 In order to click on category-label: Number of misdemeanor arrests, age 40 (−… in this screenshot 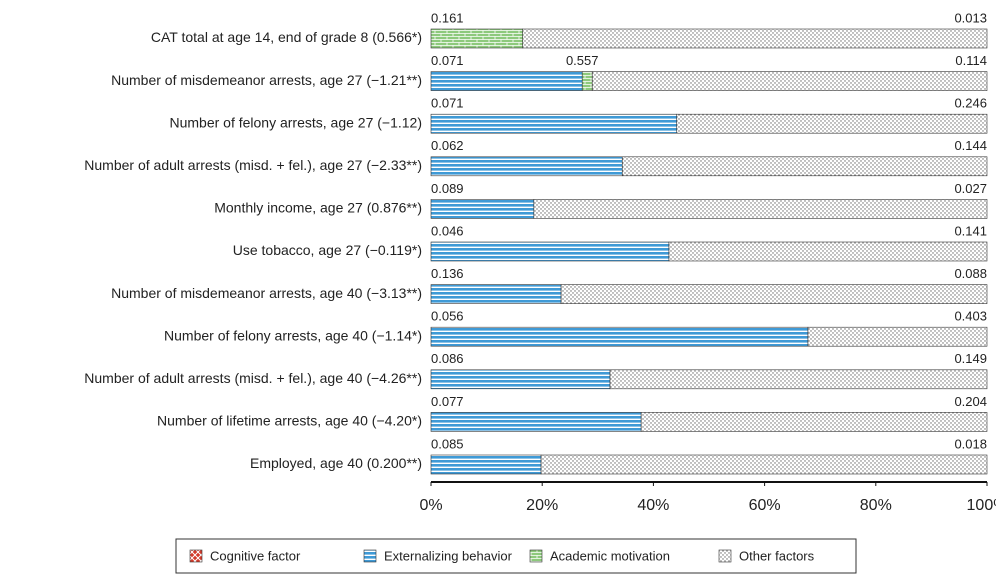, I will do `click(266, 293)`.